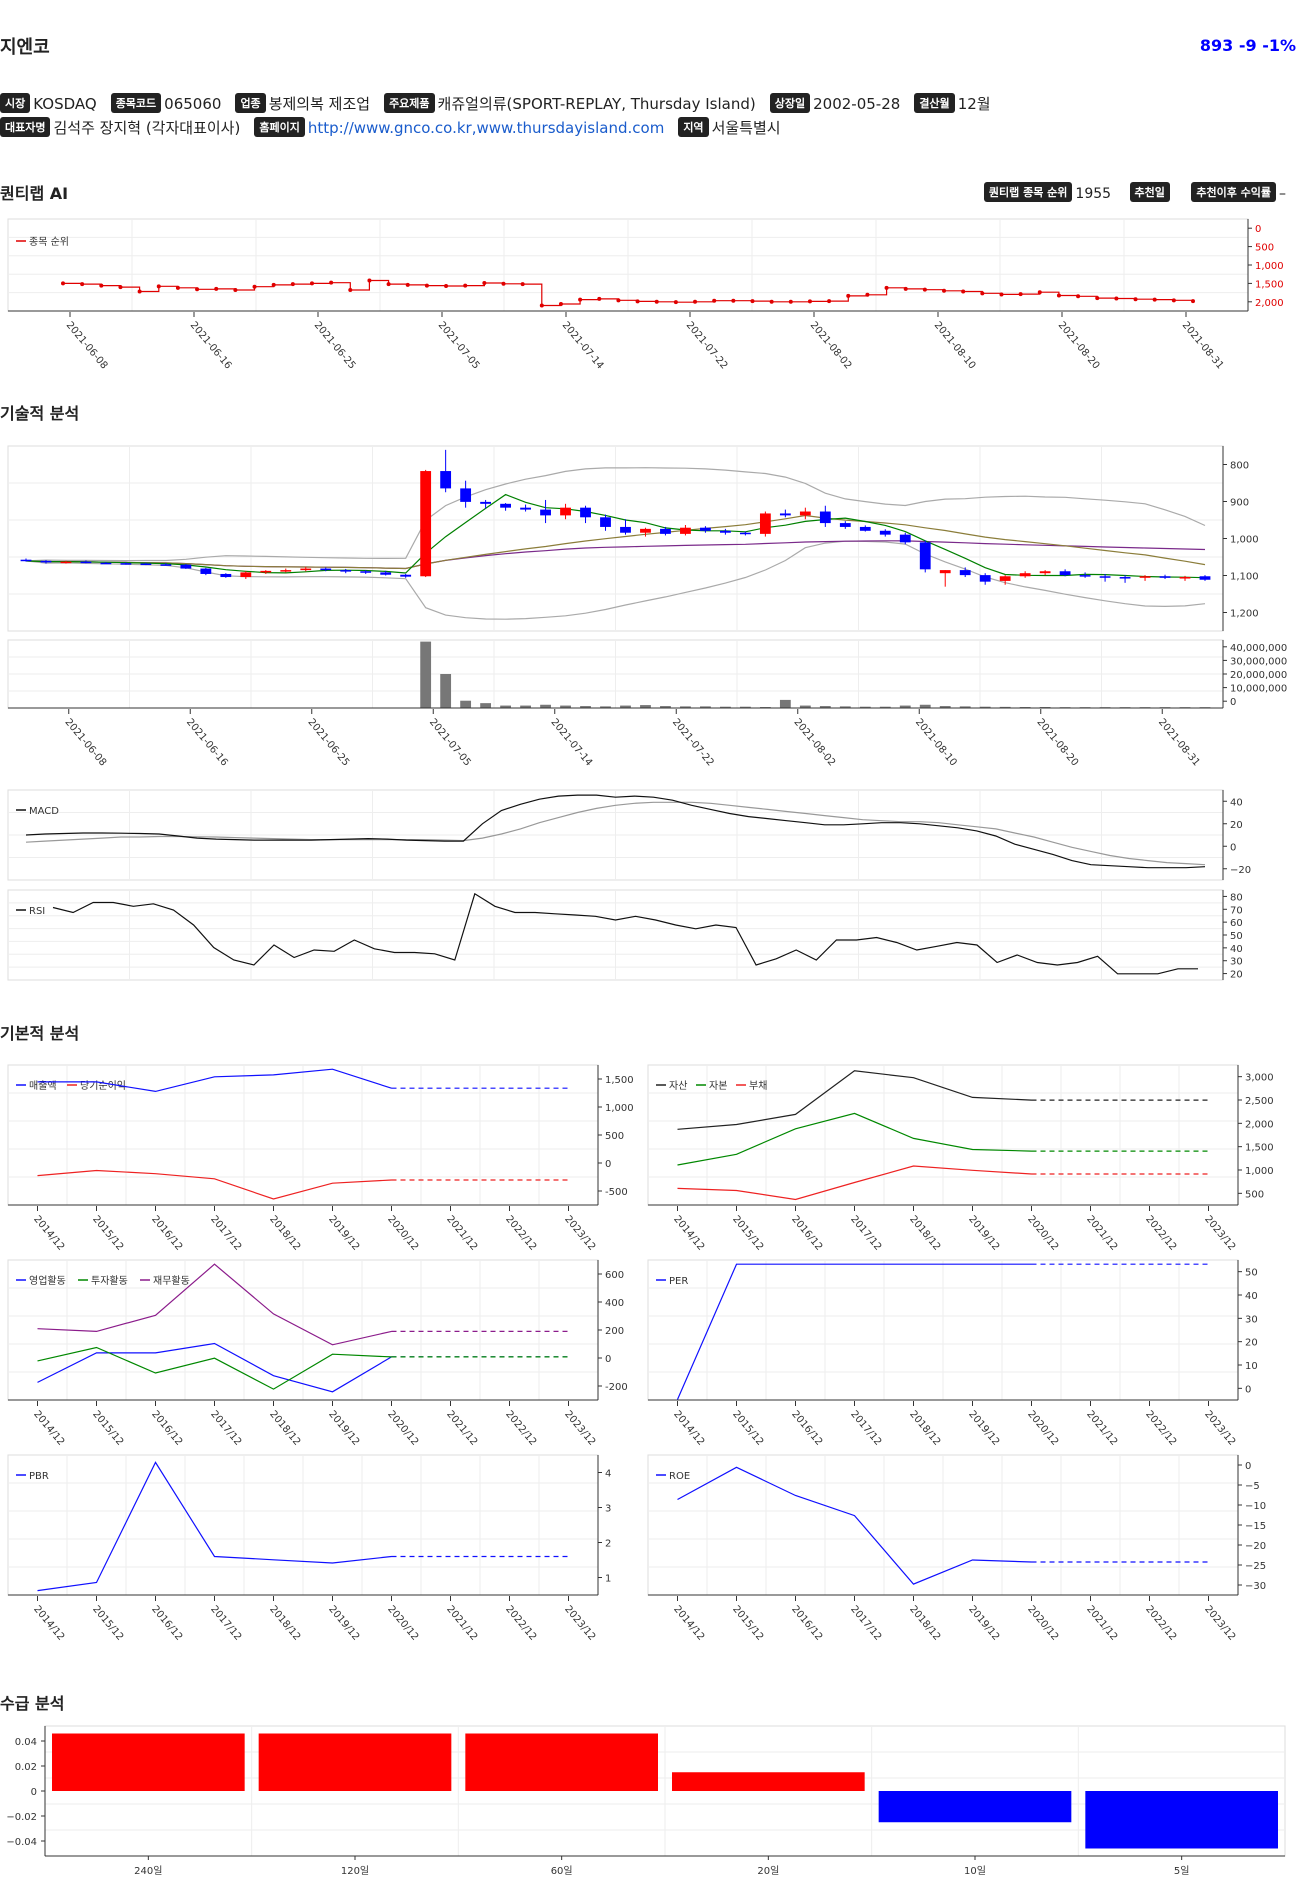 This screenshot has width=1296, height=1893. What do you see at coordinates (615, 831) in the screenshot?
I see `macd-line` at bounding box center [615, 831].